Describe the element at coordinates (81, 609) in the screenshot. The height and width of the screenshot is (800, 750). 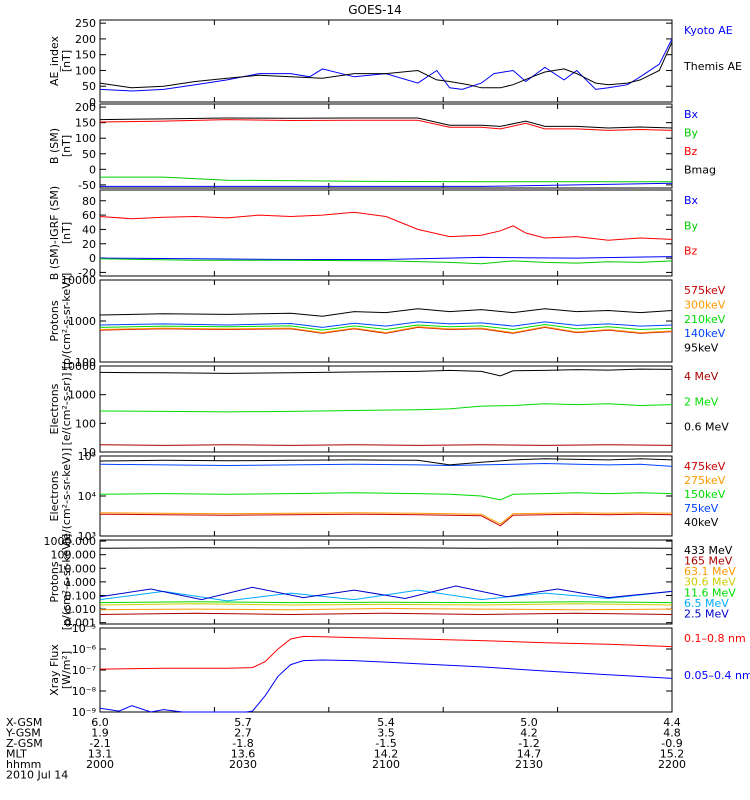
I see `y-tick-label: 0.010` at that location.